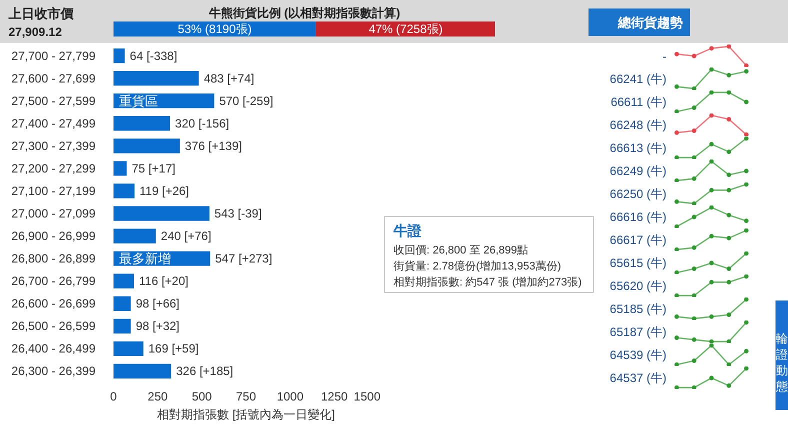 This screenshot has width=788, height=424. Describe the element at coordinates (114, 397) in the screenshot. I see `x-tick-label: 0` at that location.